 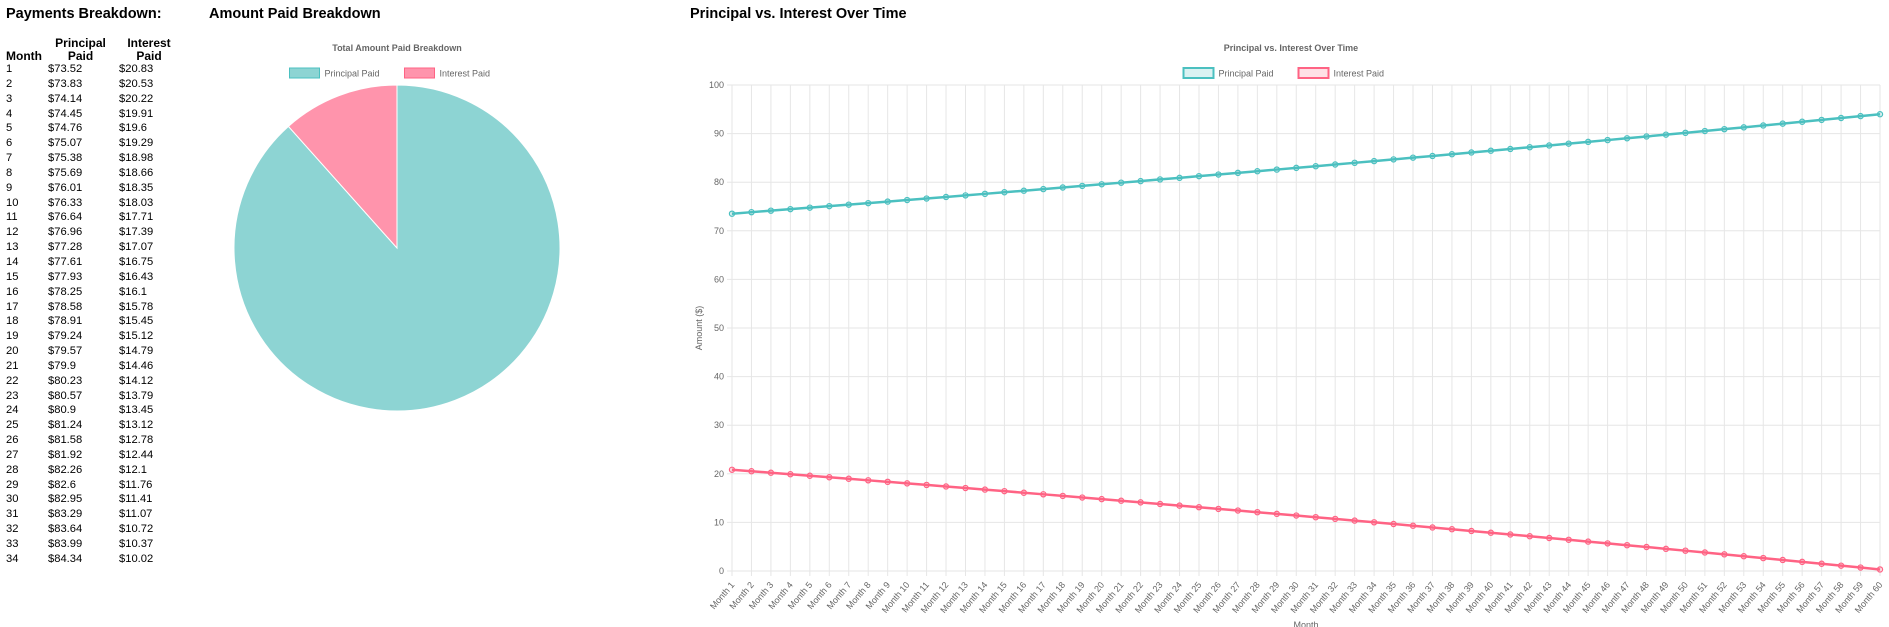 I want to click on month-cell: 33, so click(x=12, y=544).